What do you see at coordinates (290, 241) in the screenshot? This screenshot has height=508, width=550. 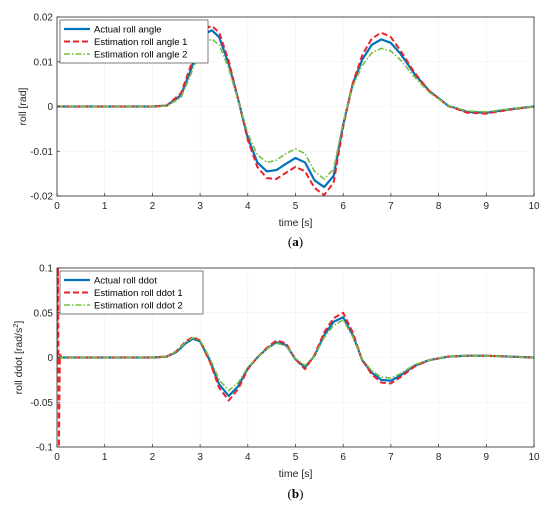 I see `caption-a-open: (` at bounding box center [290, 241].